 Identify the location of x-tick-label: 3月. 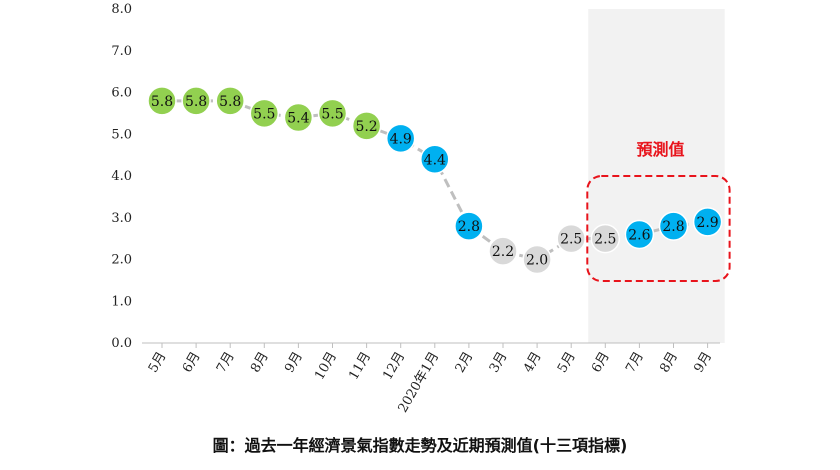
(499, 363).